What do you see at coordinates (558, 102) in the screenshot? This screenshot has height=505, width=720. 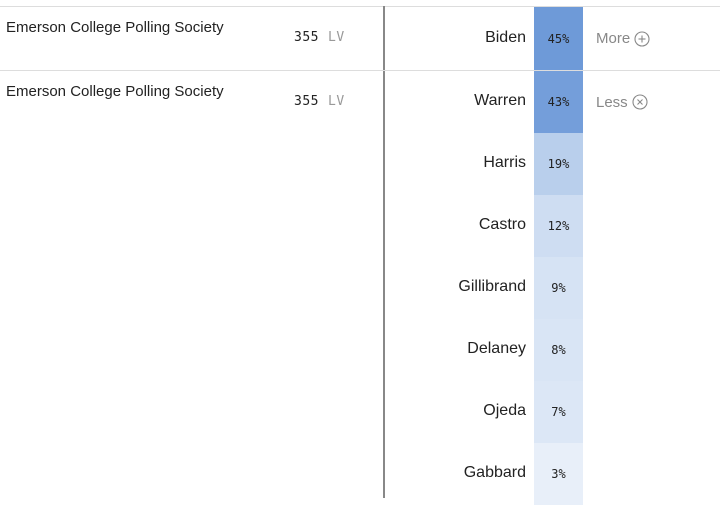 I see `percent-cell: 43%` at bounding box center [558, 102].